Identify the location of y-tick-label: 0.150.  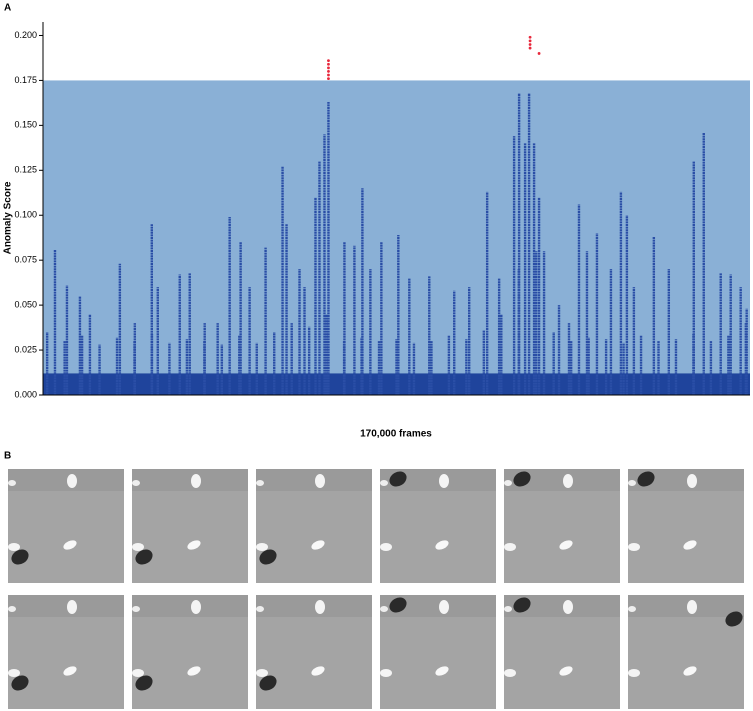
(25, 125).